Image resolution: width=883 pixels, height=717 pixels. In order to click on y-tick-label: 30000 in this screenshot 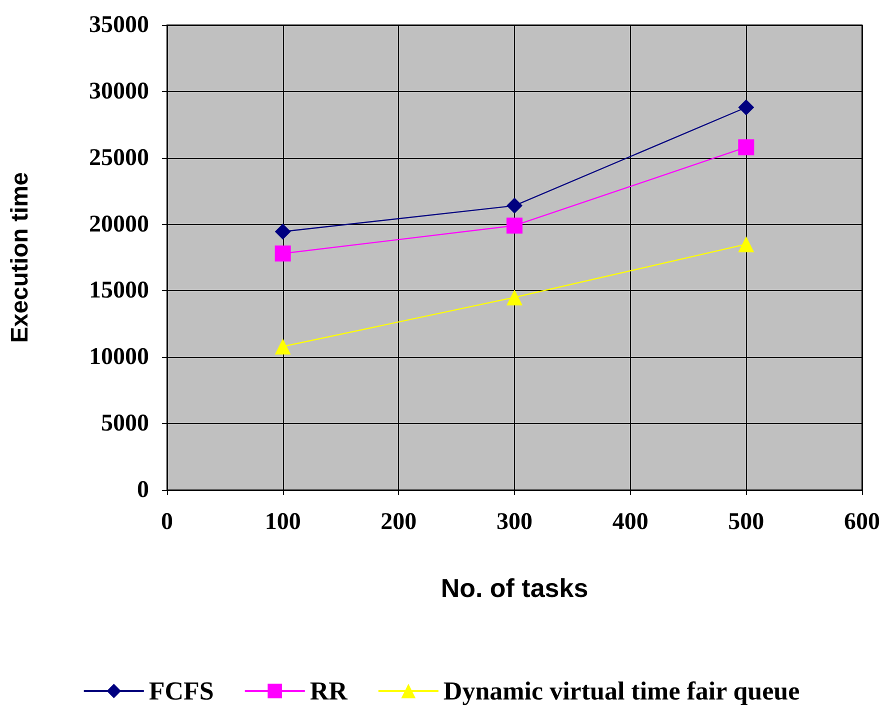, I will do `click(119, 91)`.